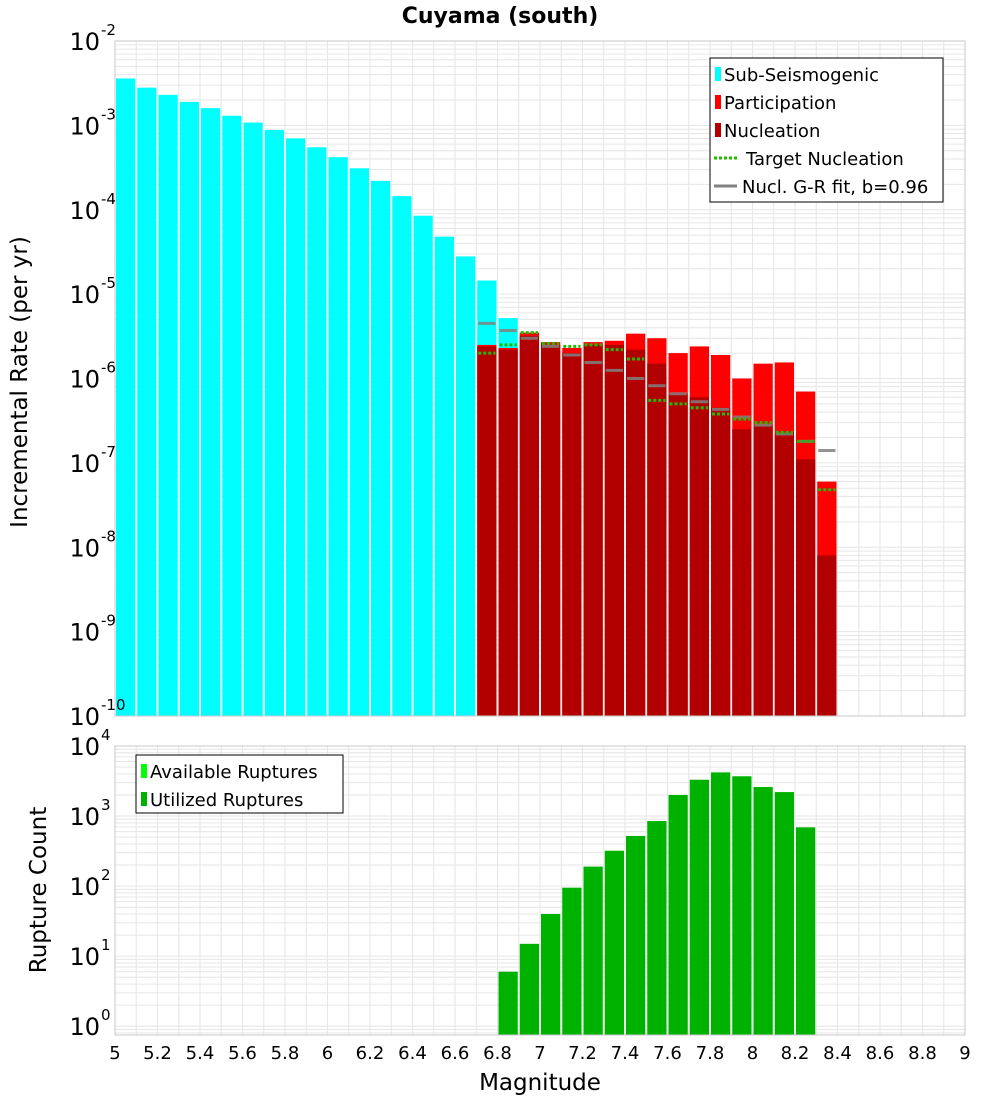 This screenshot has height=1100, width=1000. Describe the element at coordinates (667, 1053) in the screenshot. I see `x-tick-label: 7.6` at that location.